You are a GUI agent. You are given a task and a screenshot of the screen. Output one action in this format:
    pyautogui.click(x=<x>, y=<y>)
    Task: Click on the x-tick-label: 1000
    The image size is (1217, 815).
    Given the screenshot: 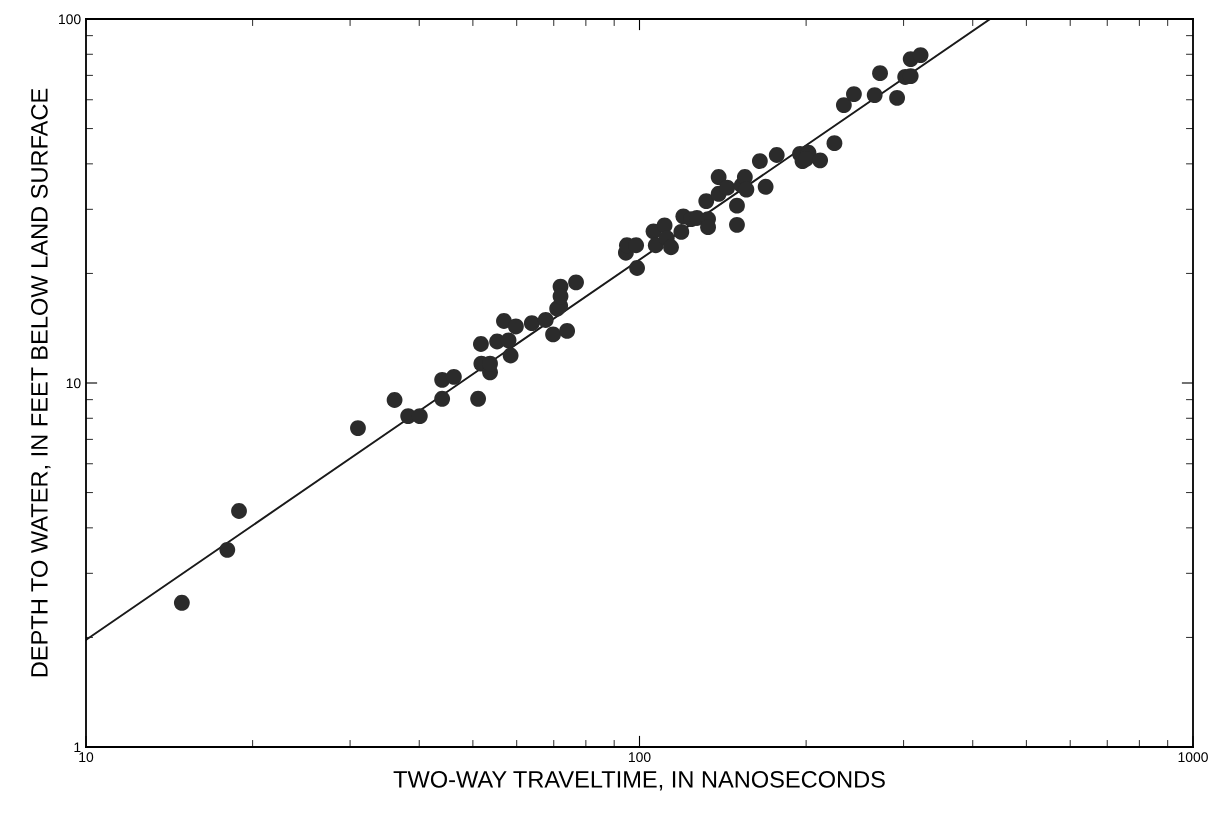 What is the action you would take?
    pyautogui.click(x=1193, y=757)
    